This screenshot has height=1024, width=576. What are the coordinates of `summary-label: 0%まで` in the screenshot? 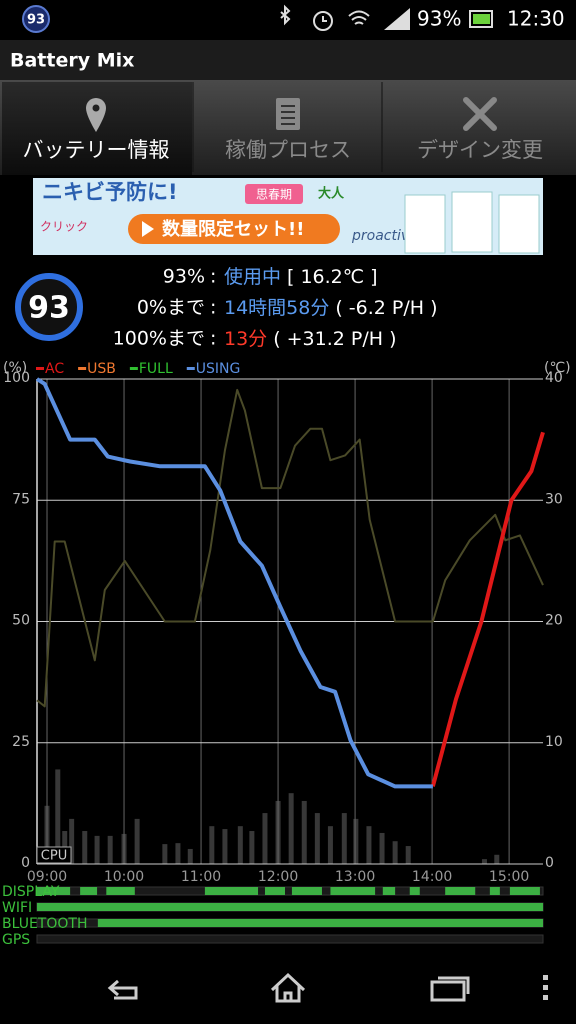 It's located at (171, 308).